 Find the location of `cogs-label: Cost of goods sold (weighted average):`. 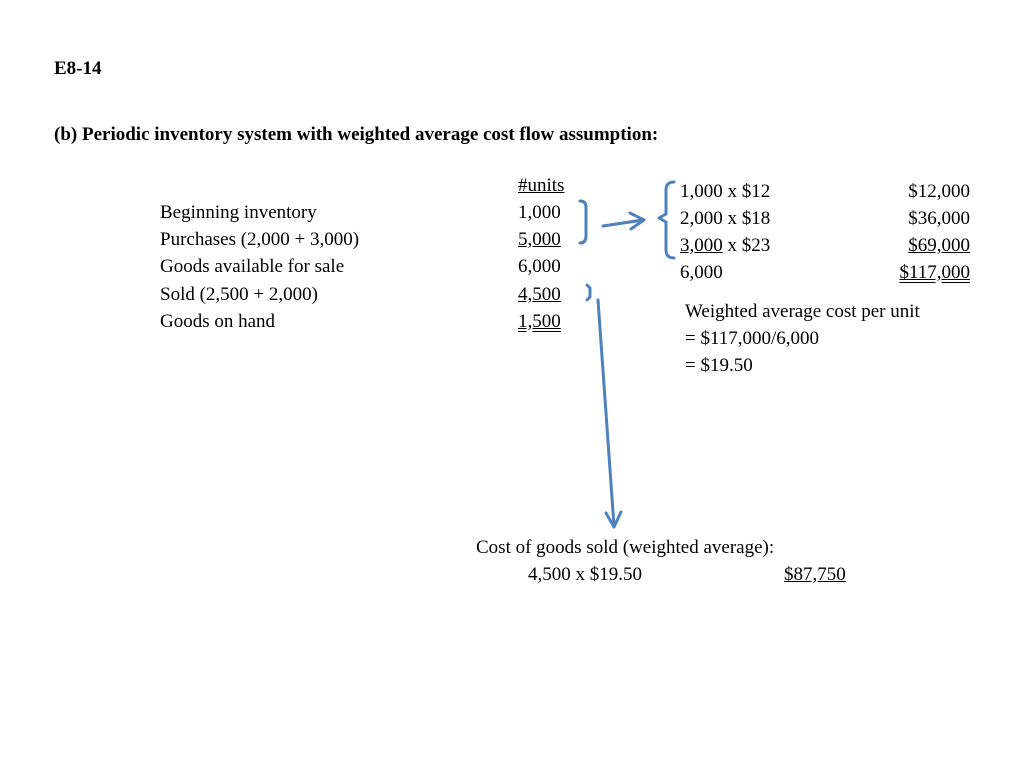

cogs-label: Cost of goods sold (weighted average): is located at coordinates (625, 547).